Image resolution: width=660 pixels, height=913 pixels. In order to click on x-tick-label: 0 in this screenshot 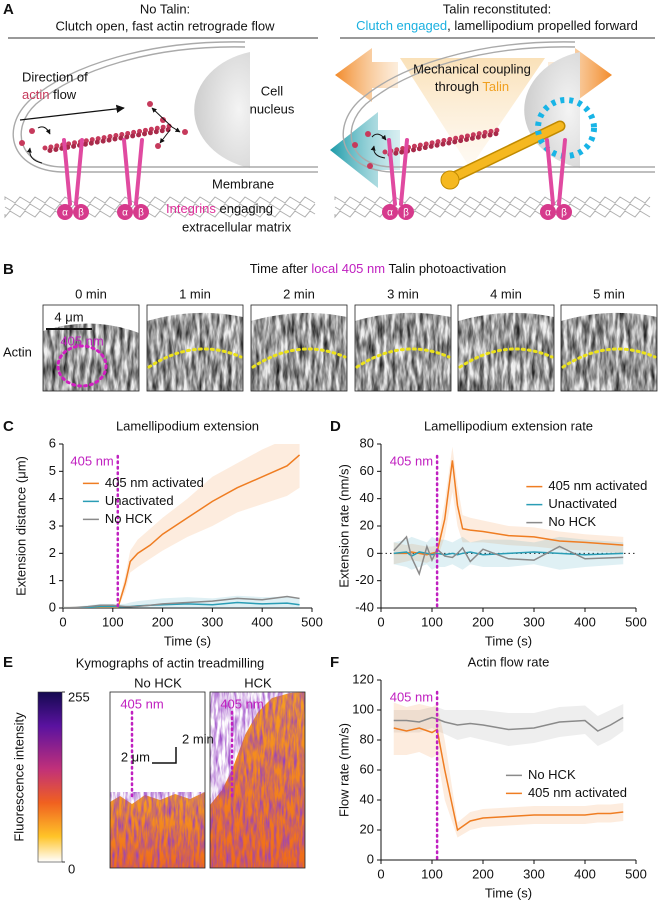, I will do `click(380, 873)`.